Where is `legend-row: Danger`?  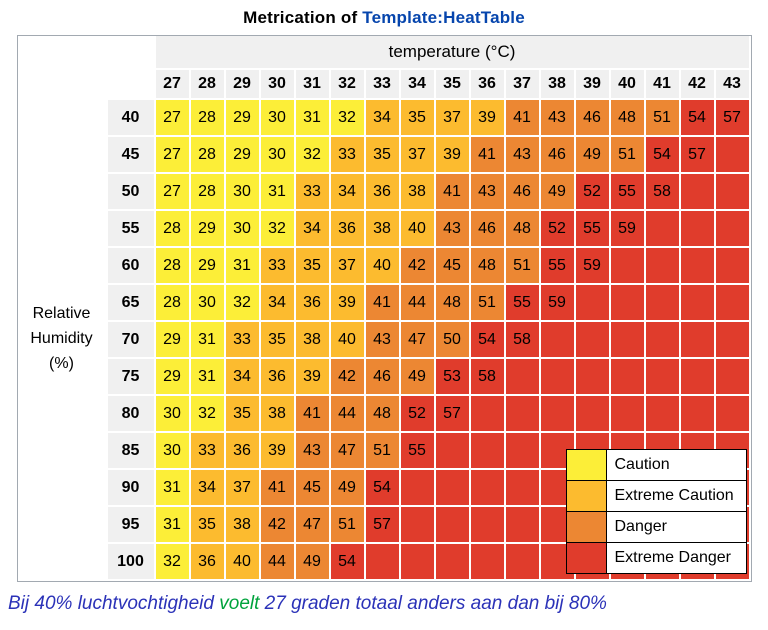 legend-row: Danger is located at coordinates (656, 527).